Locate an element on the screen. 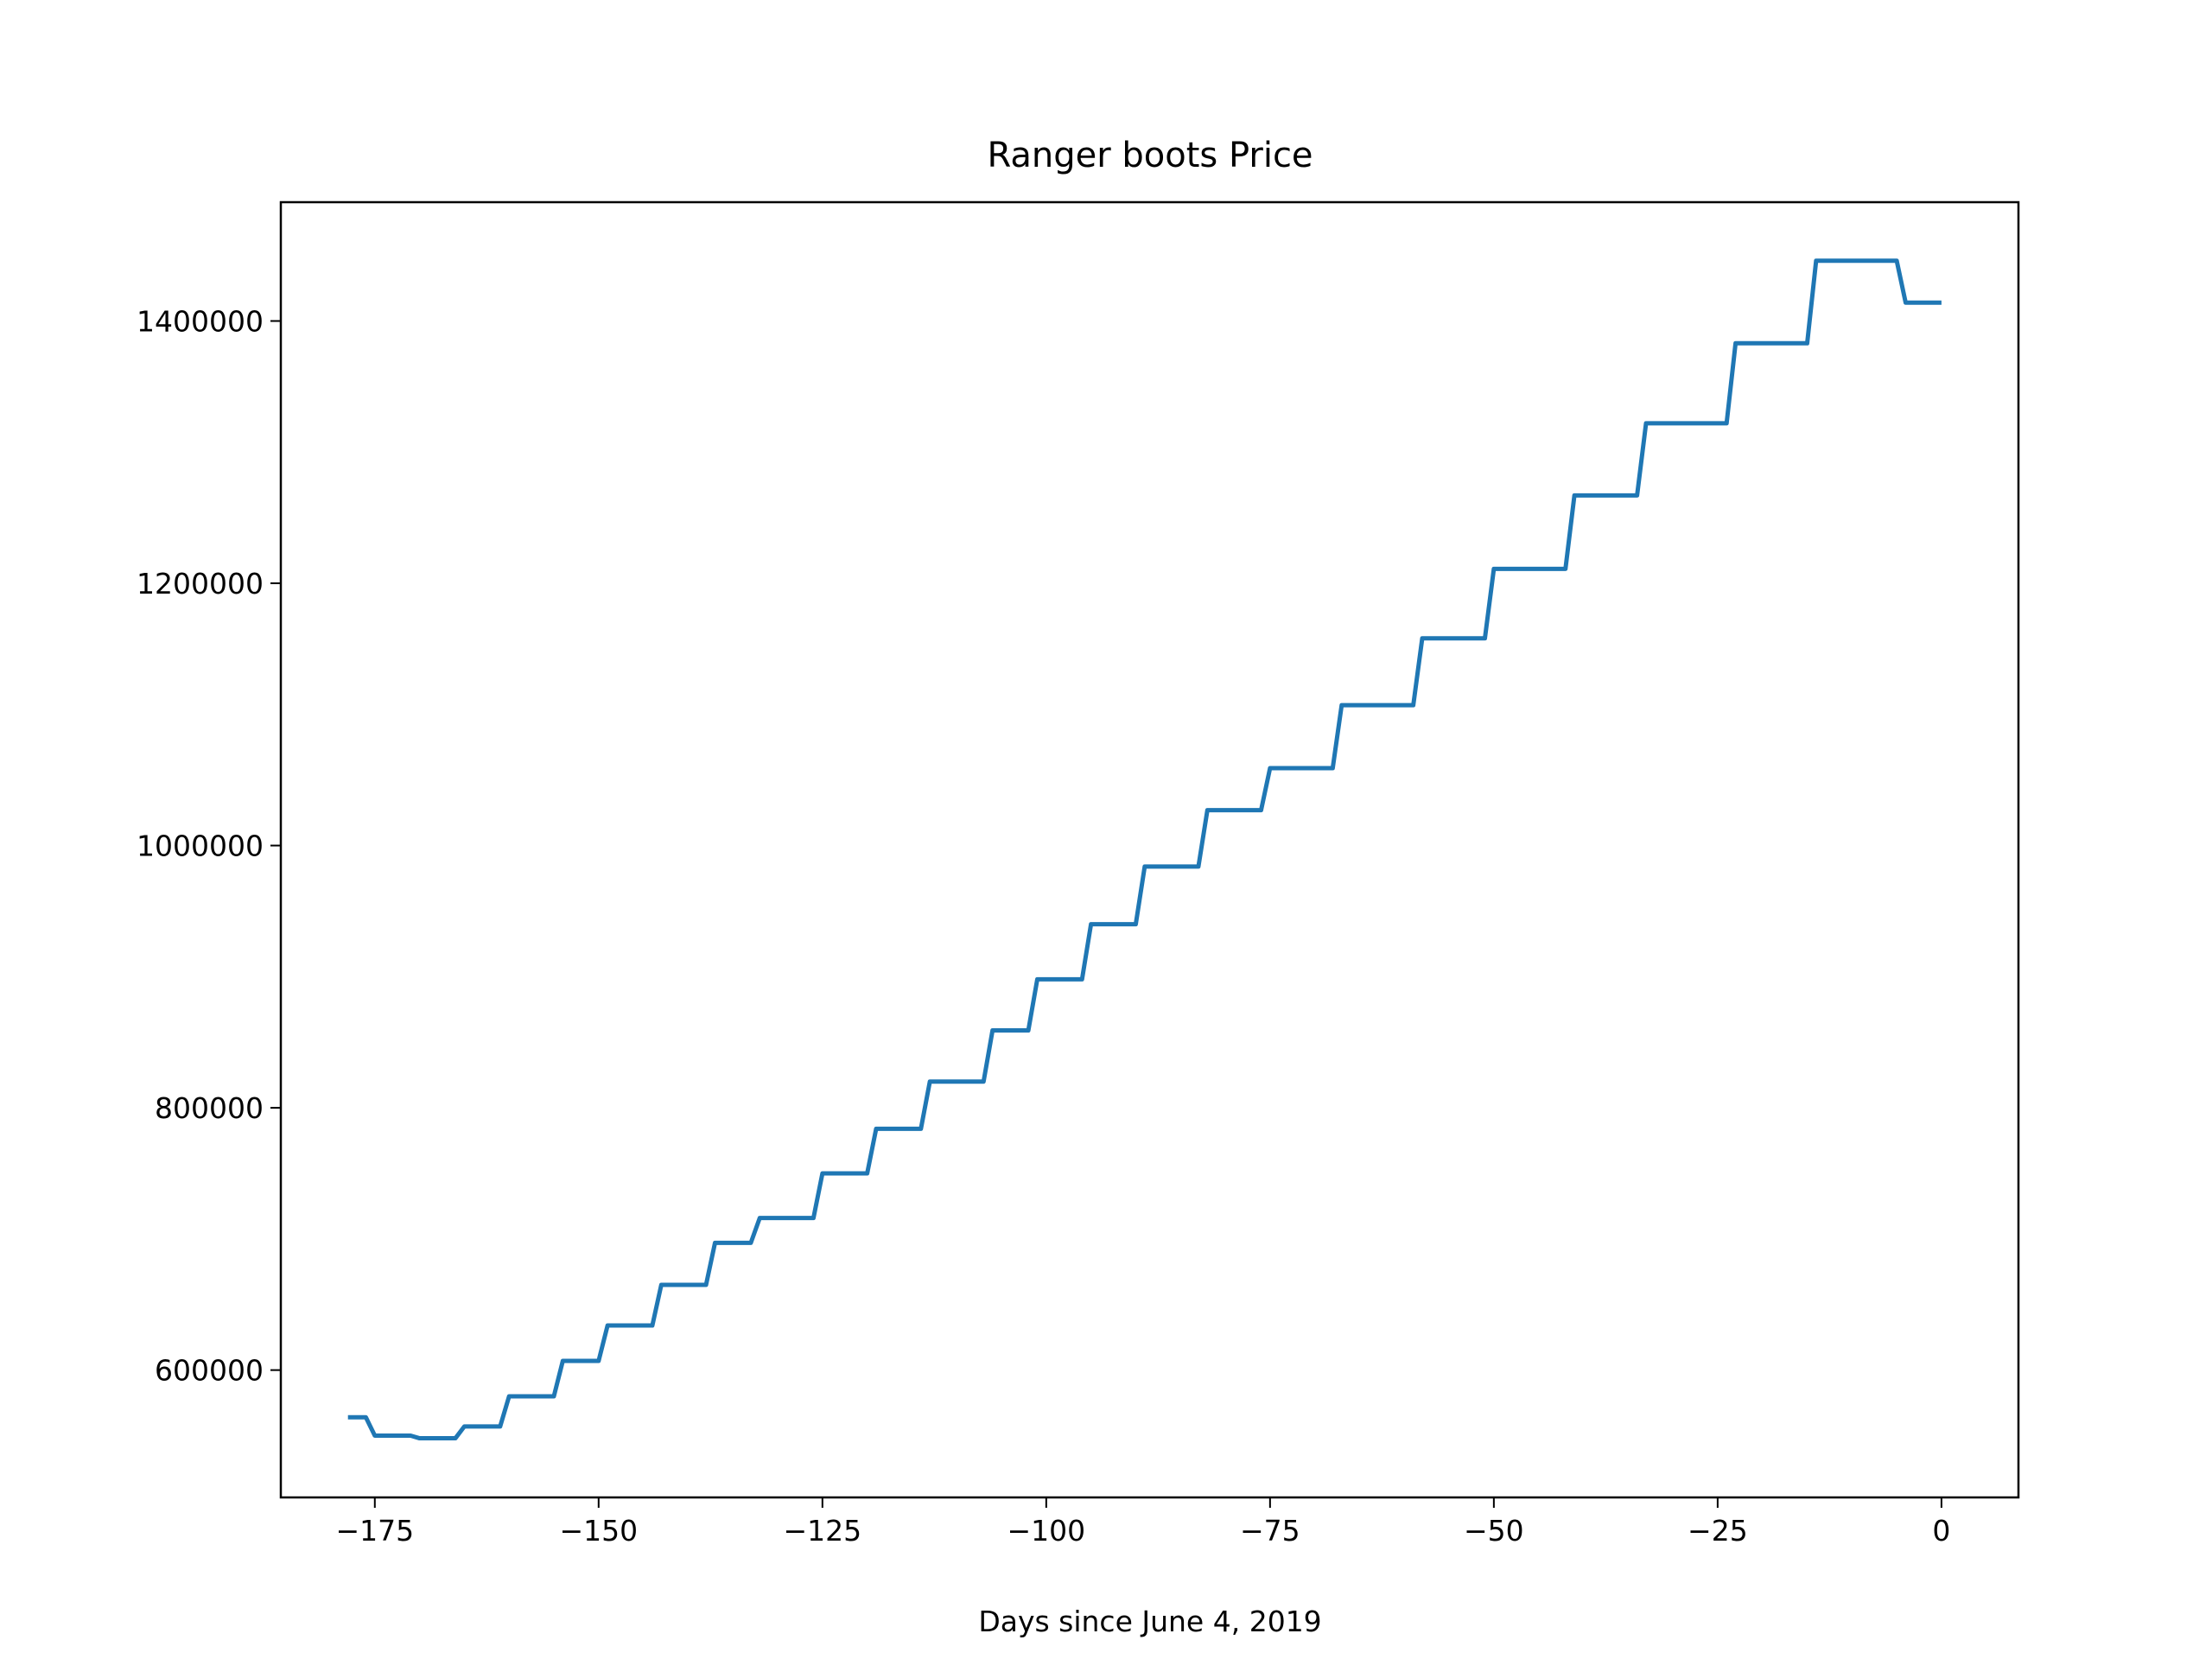  x-axis-label: Days since June 4, 2019 is located at coordinates (1149, 1621).